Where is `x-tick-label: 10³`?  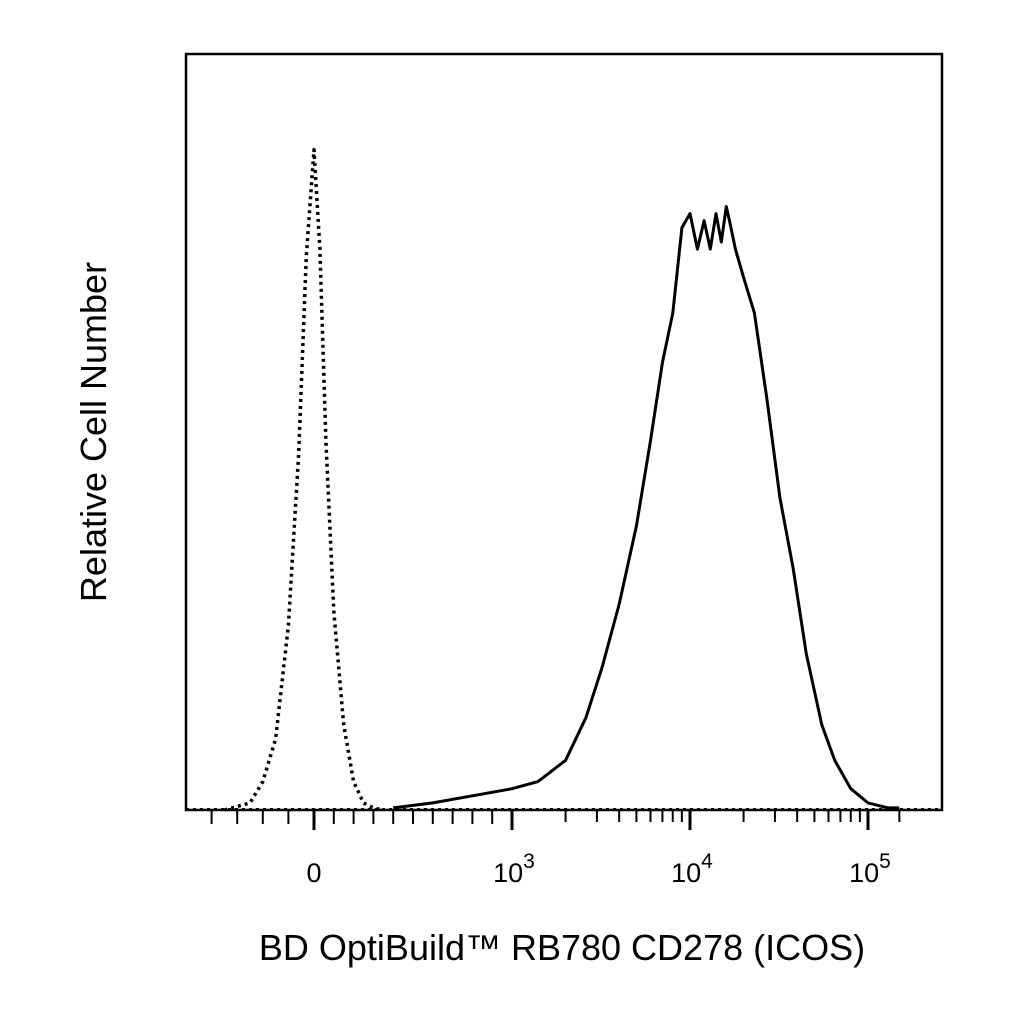
x-tick-label: 10³ is located at coordinates (514, 869).